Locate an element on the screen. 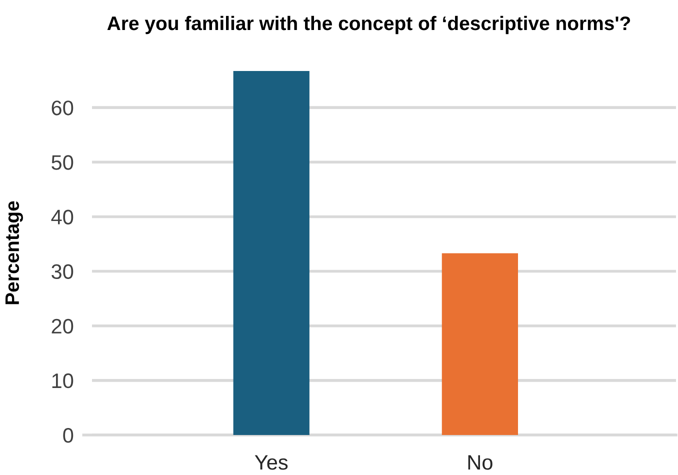 The height and width of the screenshot is (475, 678). y-tick-label: 50 is located at coordinates (63, 162).